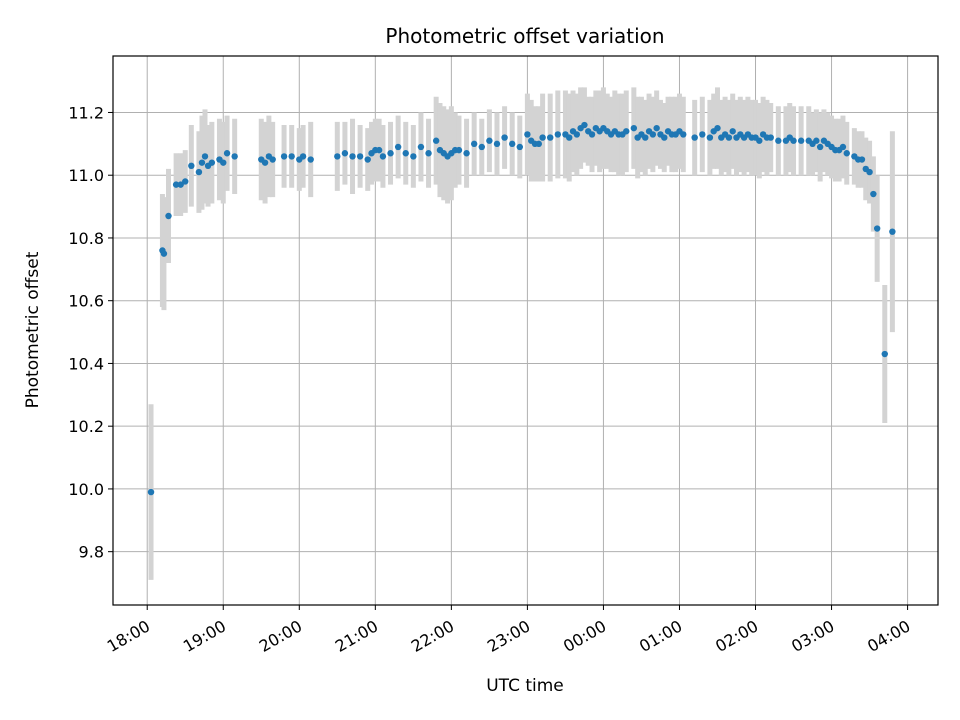 The width and height of the screenshot is (960, 720). What do you see at coordinates (86, 363) in the screenshot?
I see `y-tick-label: 10.4` at bounding box center [86, 363].